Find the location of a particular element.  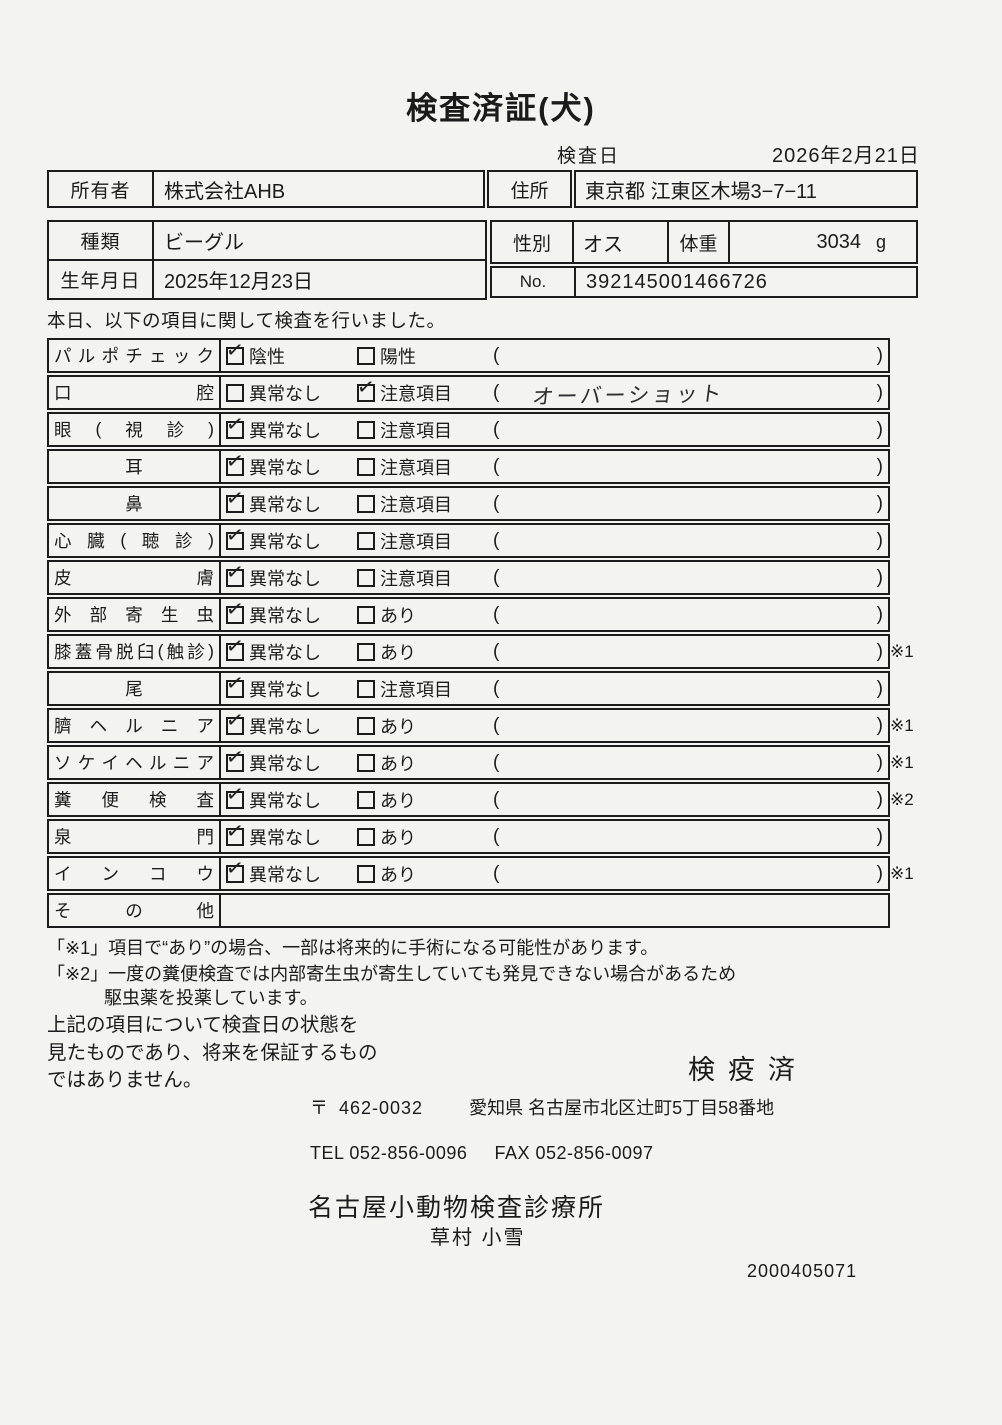

page-title: 検査済証(犬) is located at coordinates (501, 108).